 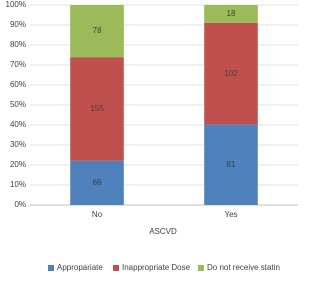 I want to click on y-tick-label: 100%, so click(x=16, y=4).